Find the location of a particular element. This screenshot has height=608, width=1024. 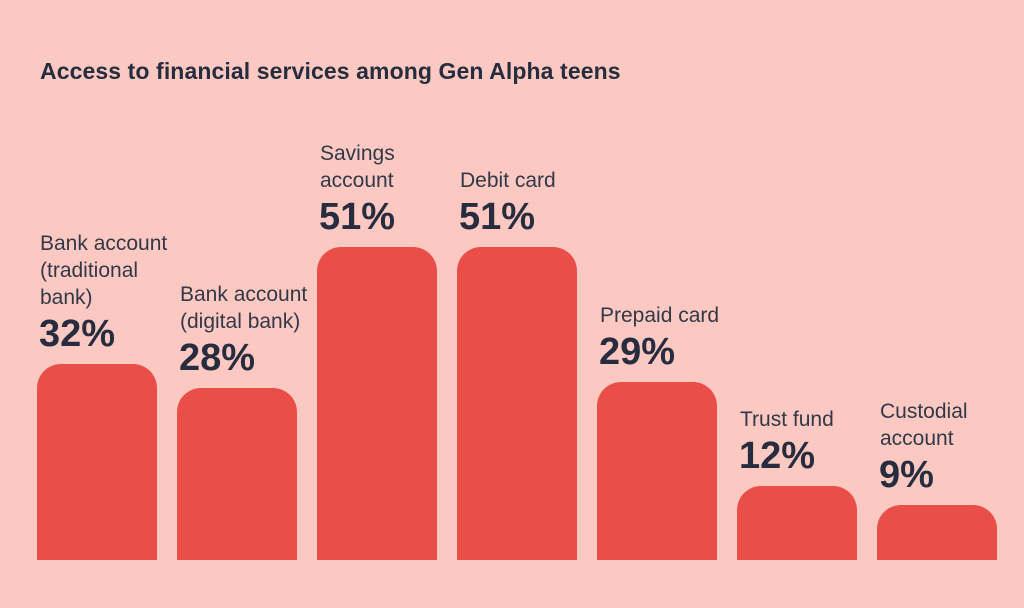

bar-column: Custodial account 9% is located at coordinates (937, 479).